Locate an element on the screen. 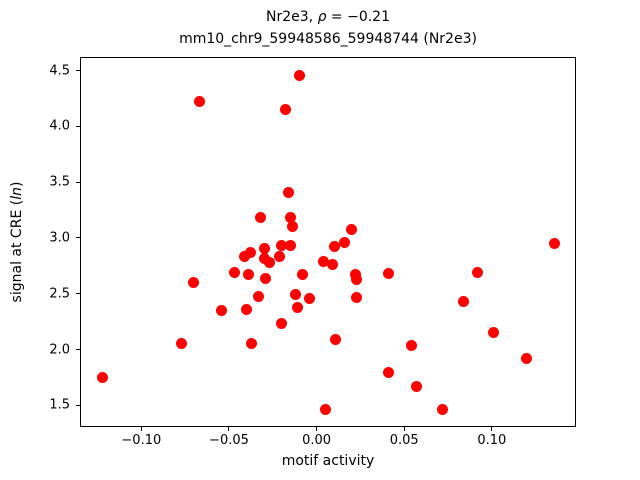 This screenshot has height=480, width=640. y-tick-label: 4.0 is located at coordinates (59, 126).